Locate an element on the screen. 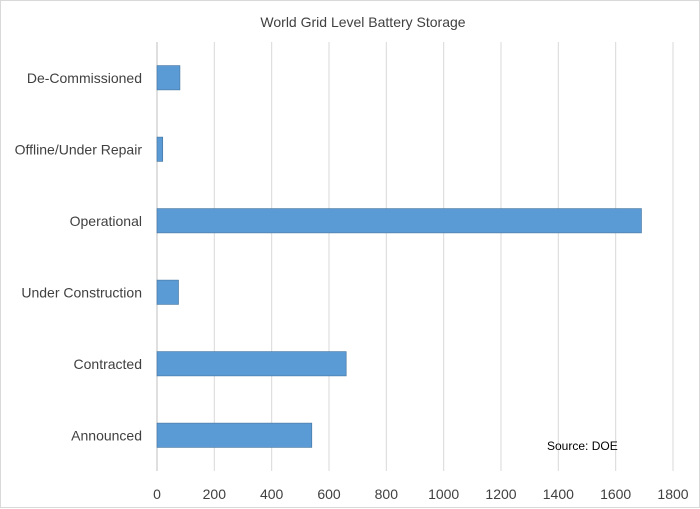 The width and height of the screenshot is (700, 509). x-tick-label: 600 is located at coordinates (329, 494).